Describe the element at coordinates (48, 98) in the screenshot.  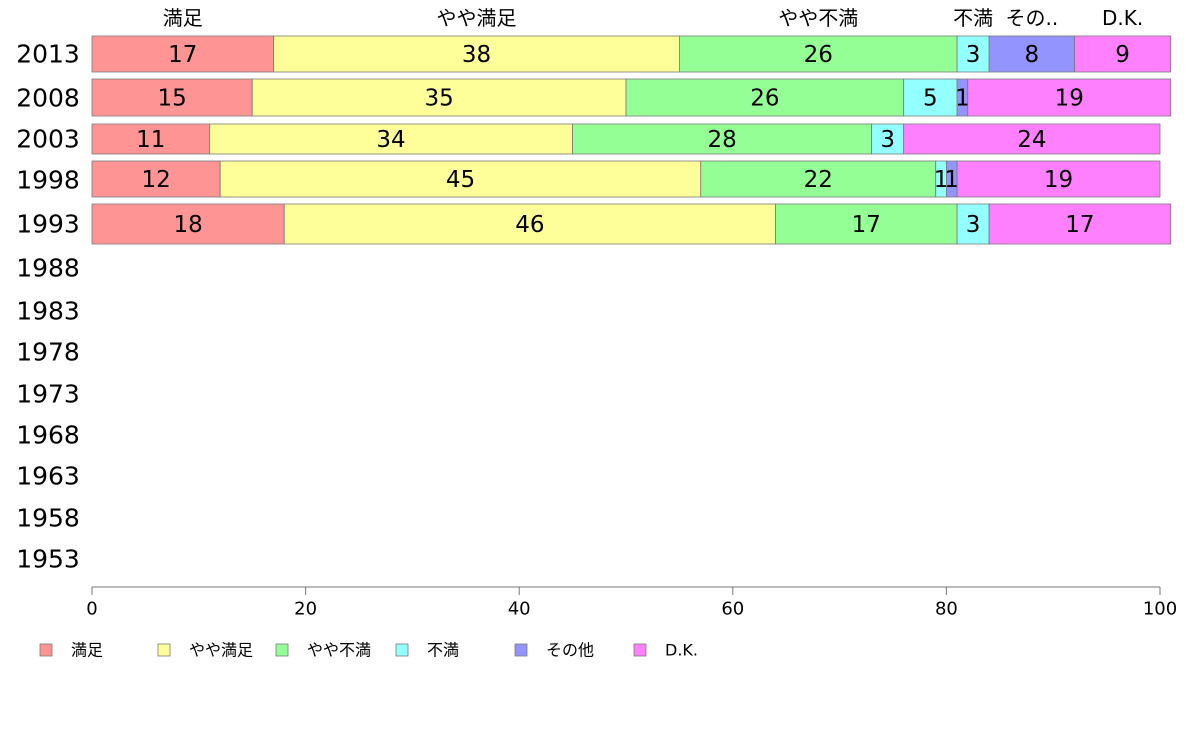
I see `year-label-2008: 2008` at that location.